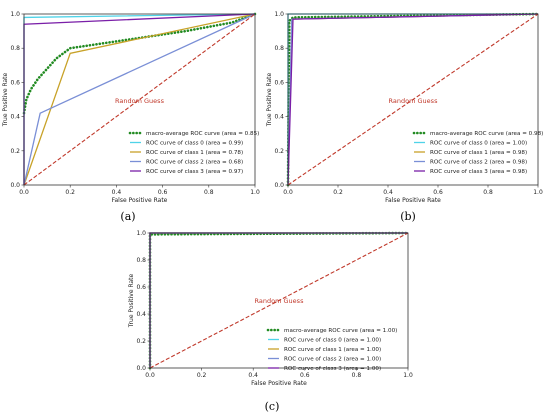  Describe the element at coordinates (340, 331) in the screenshot. I see `legend-label: macro-average ROC curve (area = 1.00)` at that location.